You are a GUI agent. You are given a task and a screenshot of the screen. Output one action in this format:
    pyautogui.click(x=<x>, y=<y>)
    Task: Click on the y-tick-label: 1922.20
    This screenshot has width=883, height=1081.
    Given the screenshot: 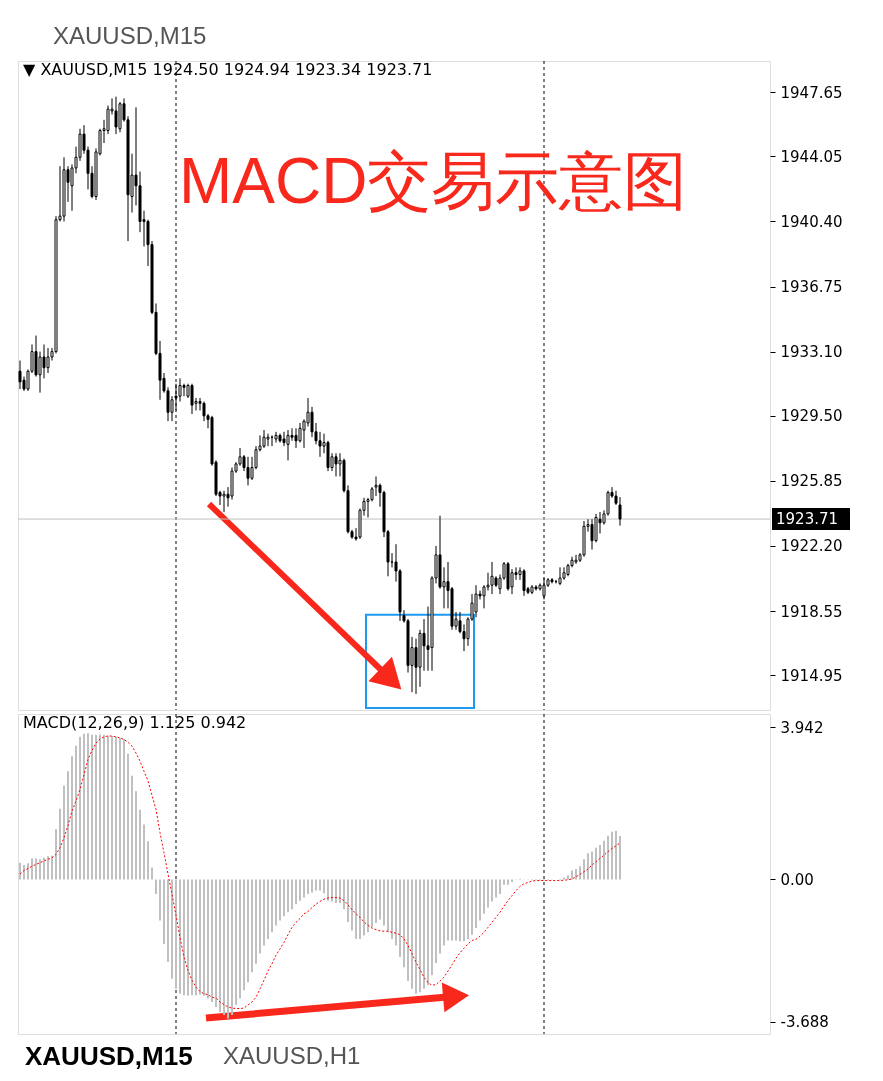 What is the action you would take?
    pyautogui.click(x=811, y=546)
    